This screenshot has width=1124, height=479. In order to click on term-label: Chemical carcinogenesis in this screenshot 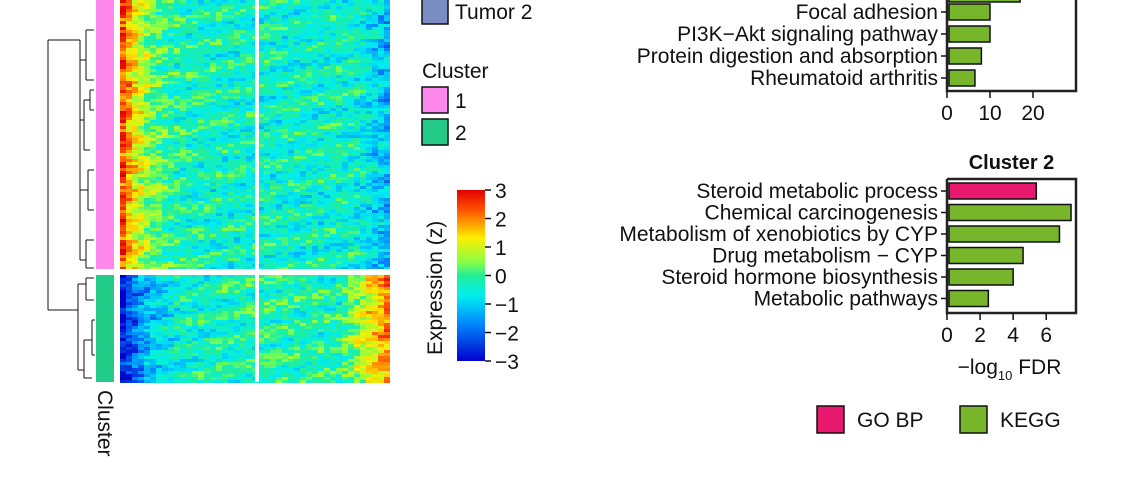, I will do `click(821, 213)`.